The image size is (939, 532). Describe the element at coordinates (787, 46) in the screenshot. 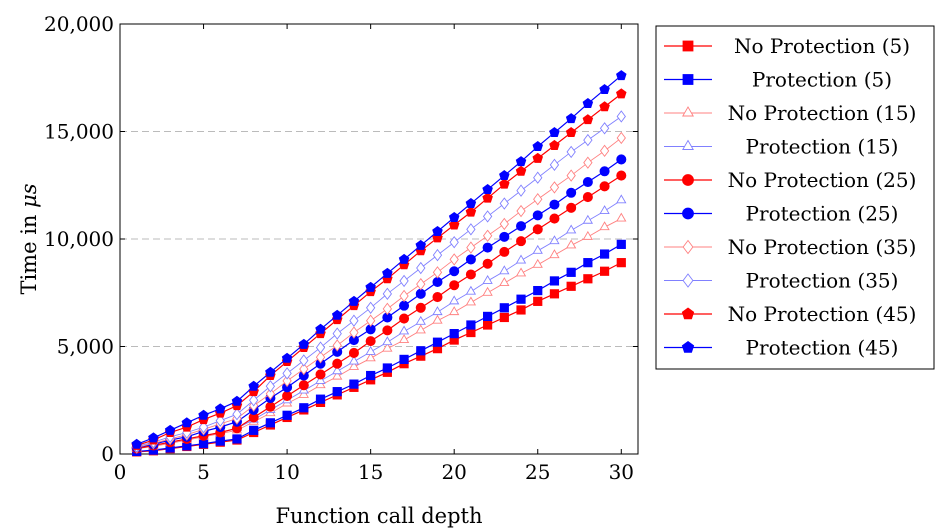

I see `legend-item: No Protection (5)` at that location.